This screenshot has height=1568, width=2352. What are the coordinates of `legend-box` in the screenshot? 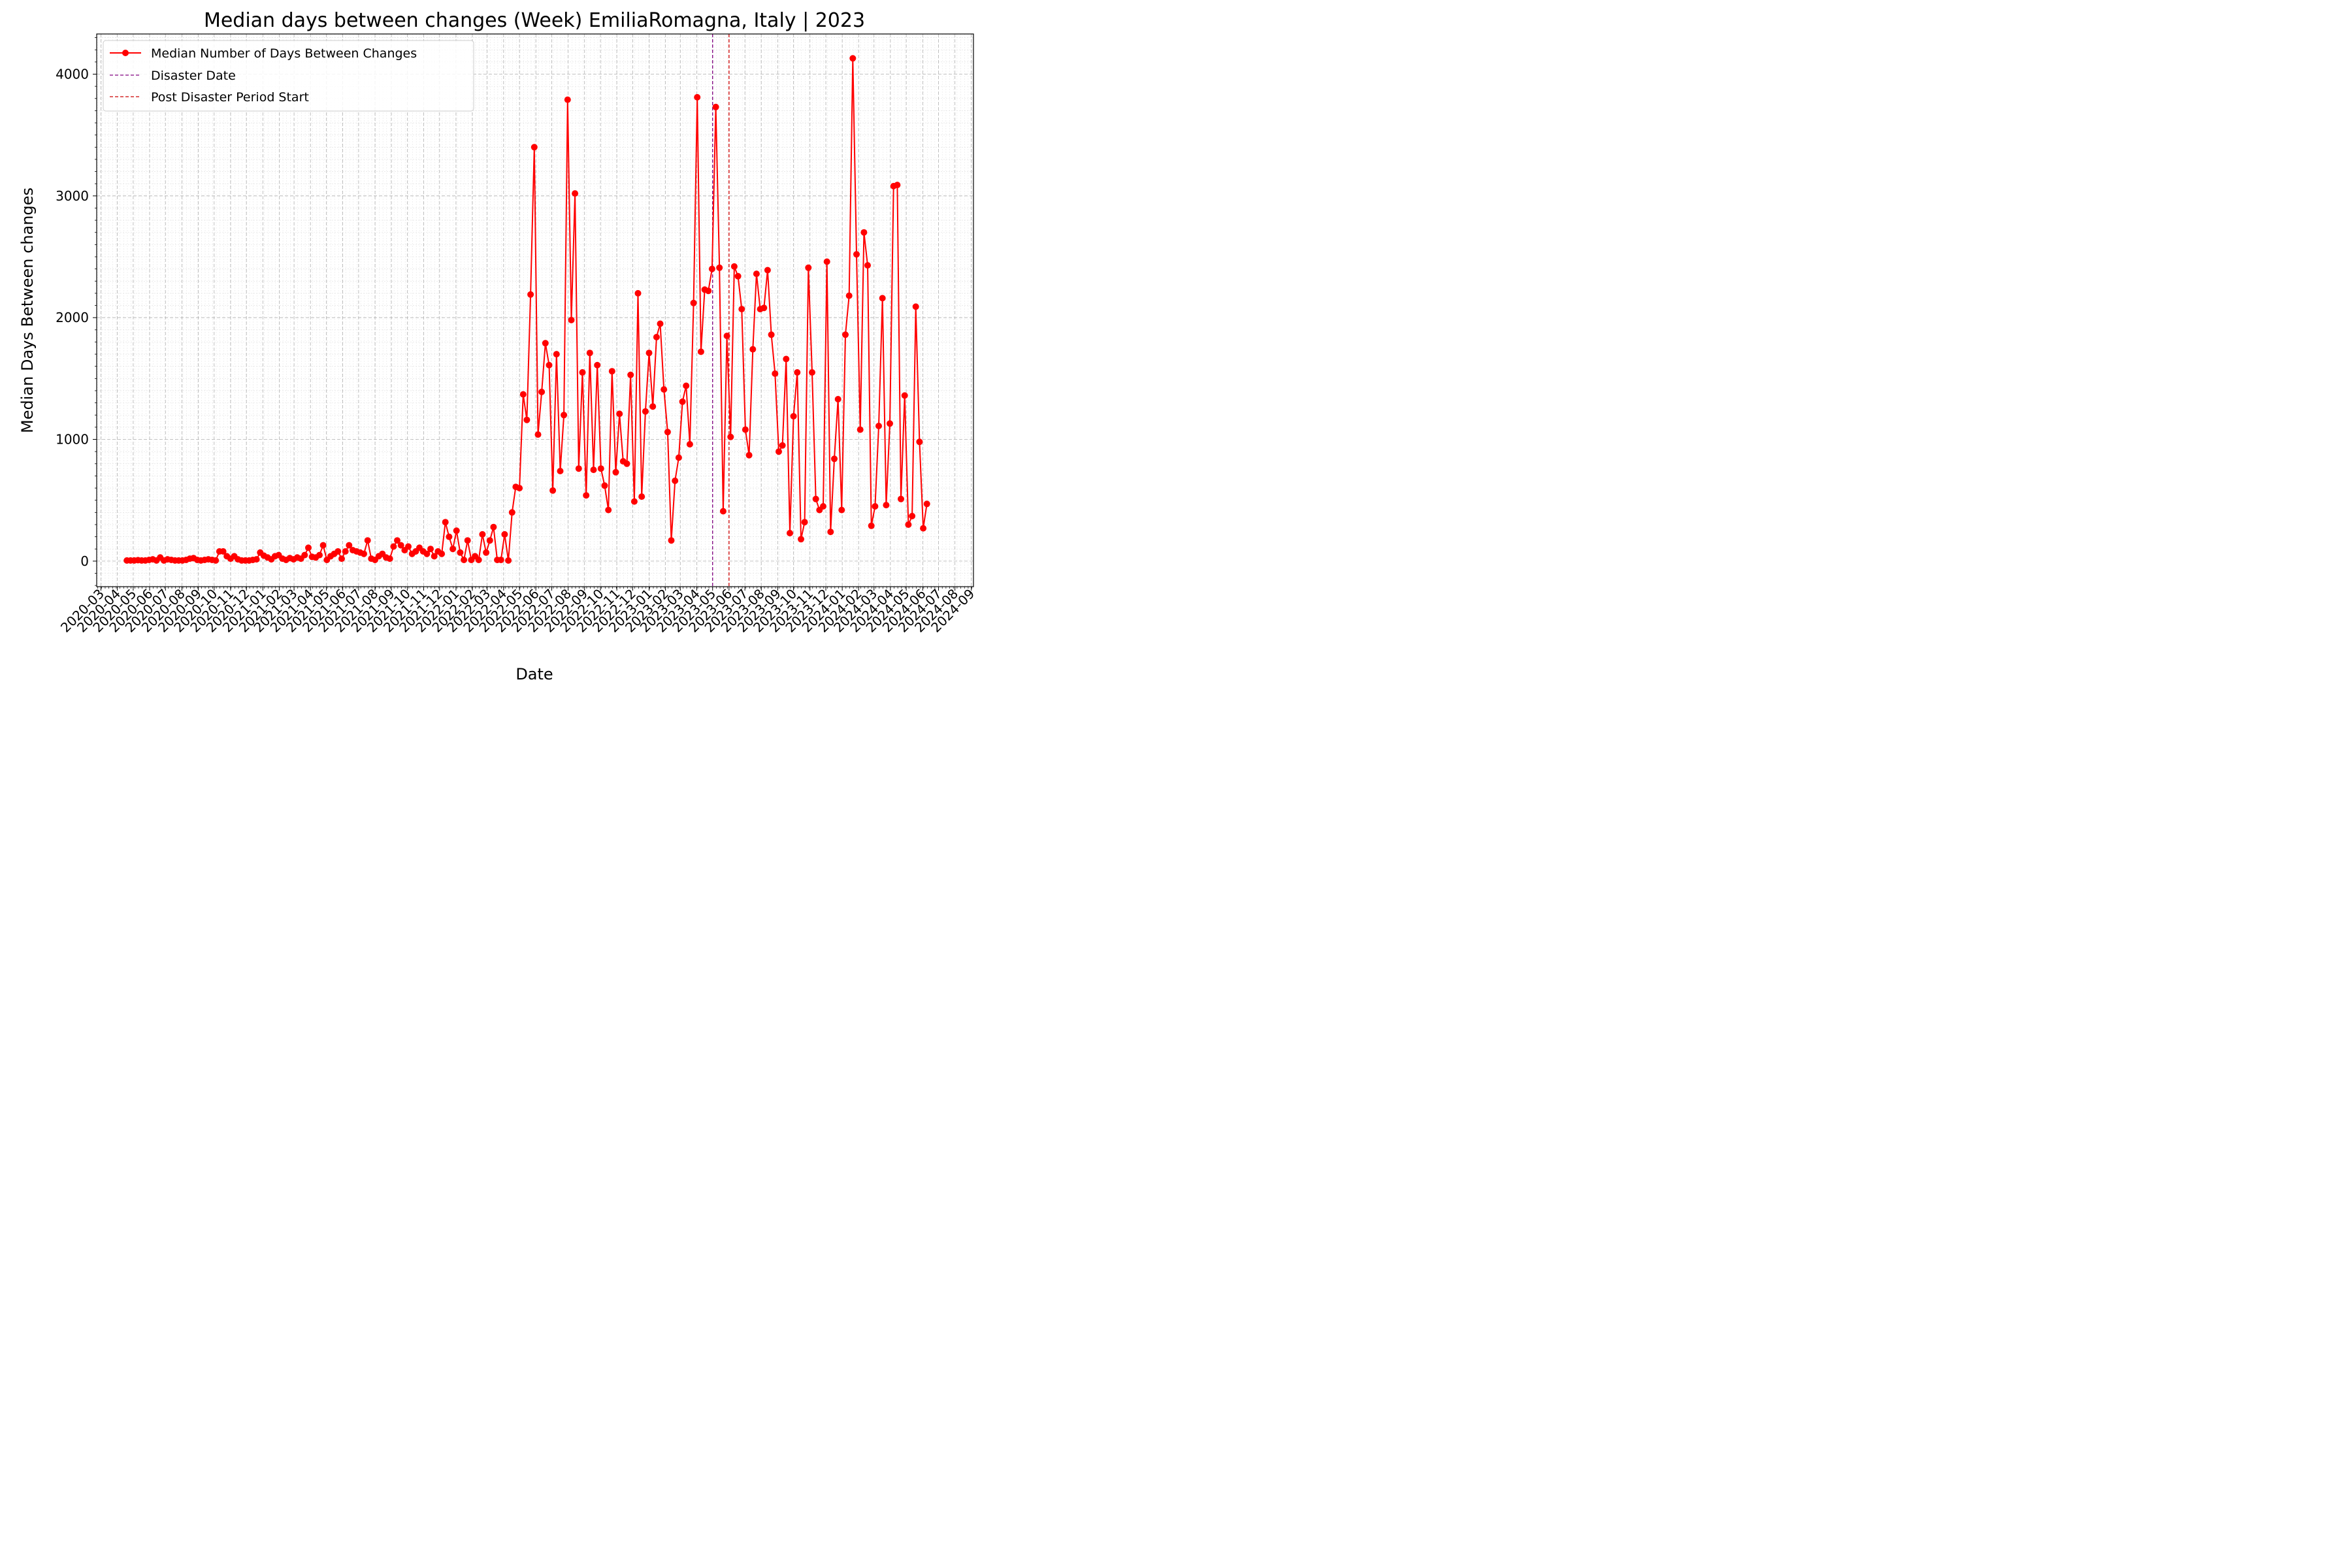 It's located at (288, 76).